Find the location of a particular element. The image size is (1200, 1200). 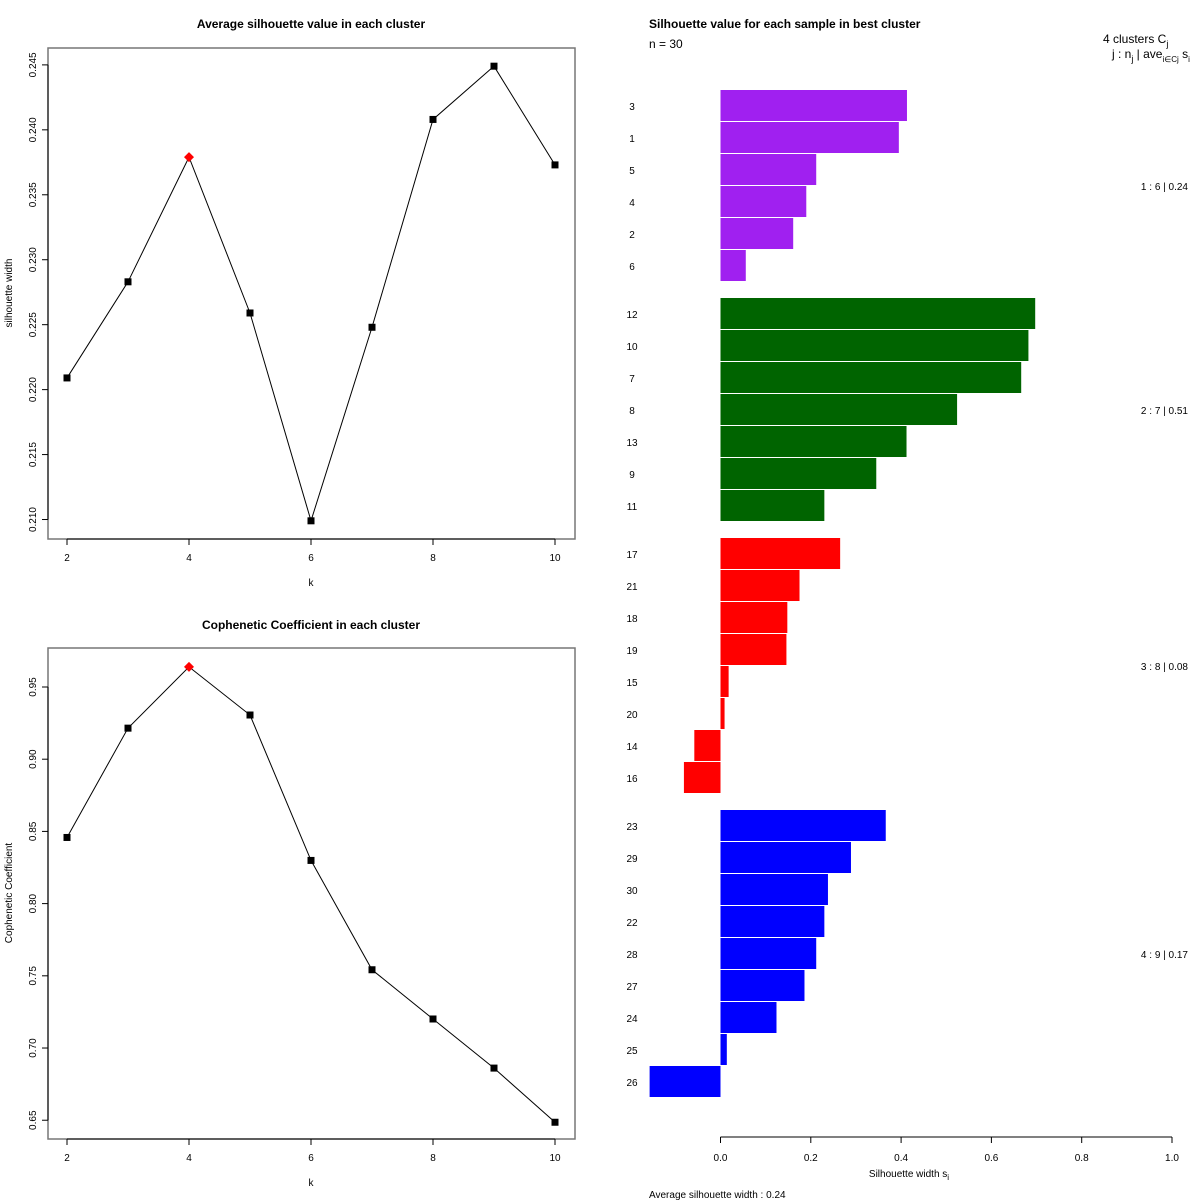

sample-label: 16 is located at coordinates (632, 779).